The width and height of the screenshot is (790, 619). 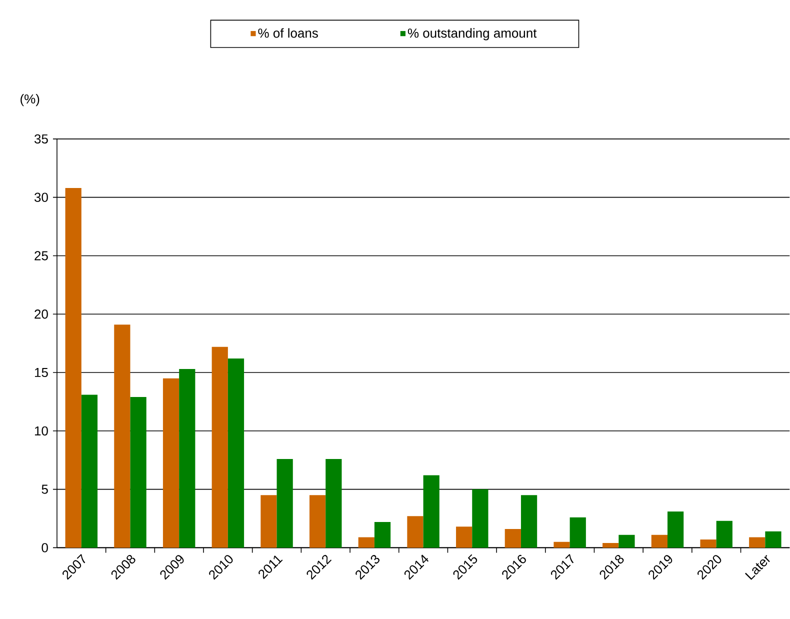 What do you see at coordinates (41, 314) in the screenshot?
I see `y-tick-label: 20` at bounding box center [41, 314].